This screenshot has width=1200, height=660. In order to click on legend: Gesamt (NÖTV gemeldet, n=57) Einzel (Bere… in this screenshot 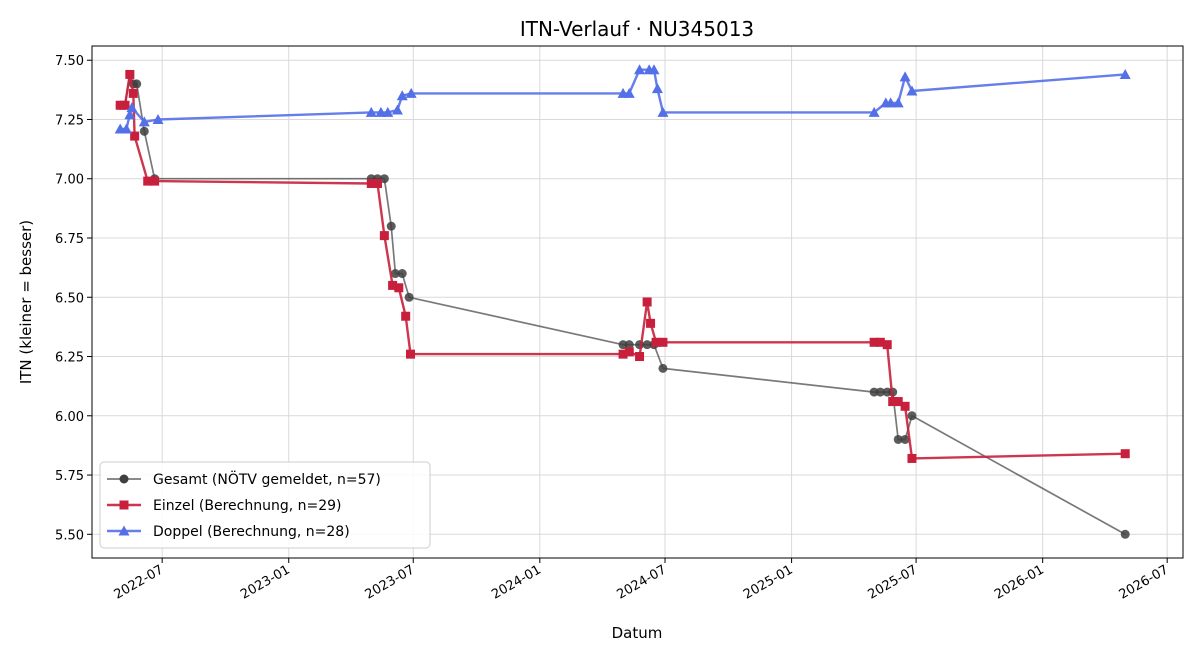, I will do `click(265, 505)`.